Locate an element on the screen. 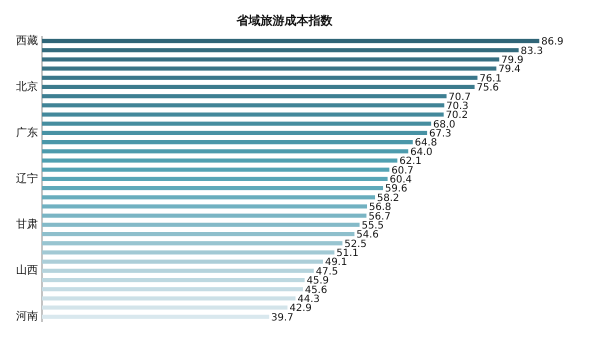  data-label: 62.1 is located at coordinates (410, 162).